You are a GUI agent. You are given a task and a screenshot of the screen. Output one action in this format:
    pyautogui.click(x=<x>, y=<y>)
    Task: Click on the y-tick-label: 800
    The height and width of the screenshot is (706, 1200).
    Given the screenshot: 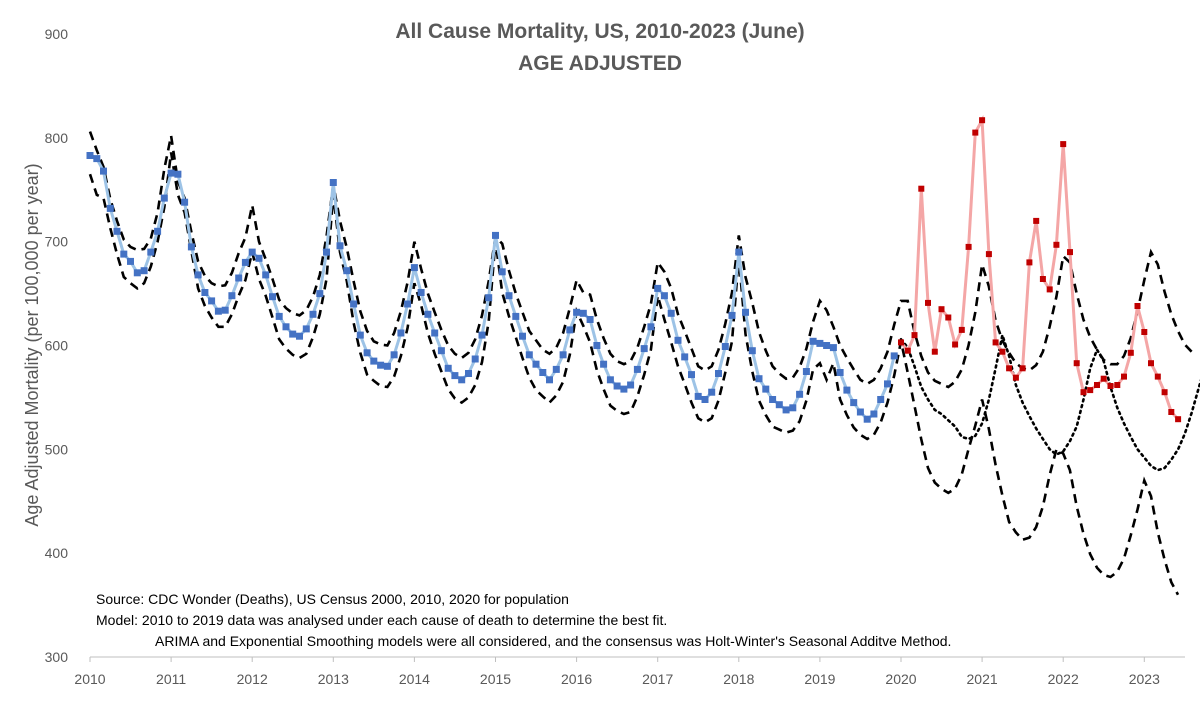 What is the action you would take?
    pyautogui.click(x=57, y=138)
    